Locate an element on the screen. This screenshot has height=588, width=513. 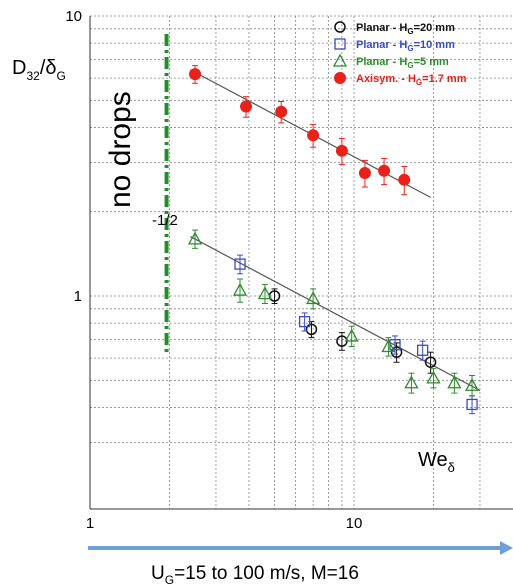
legend-marker-planar-20mm is located at coordinates (340, 27).